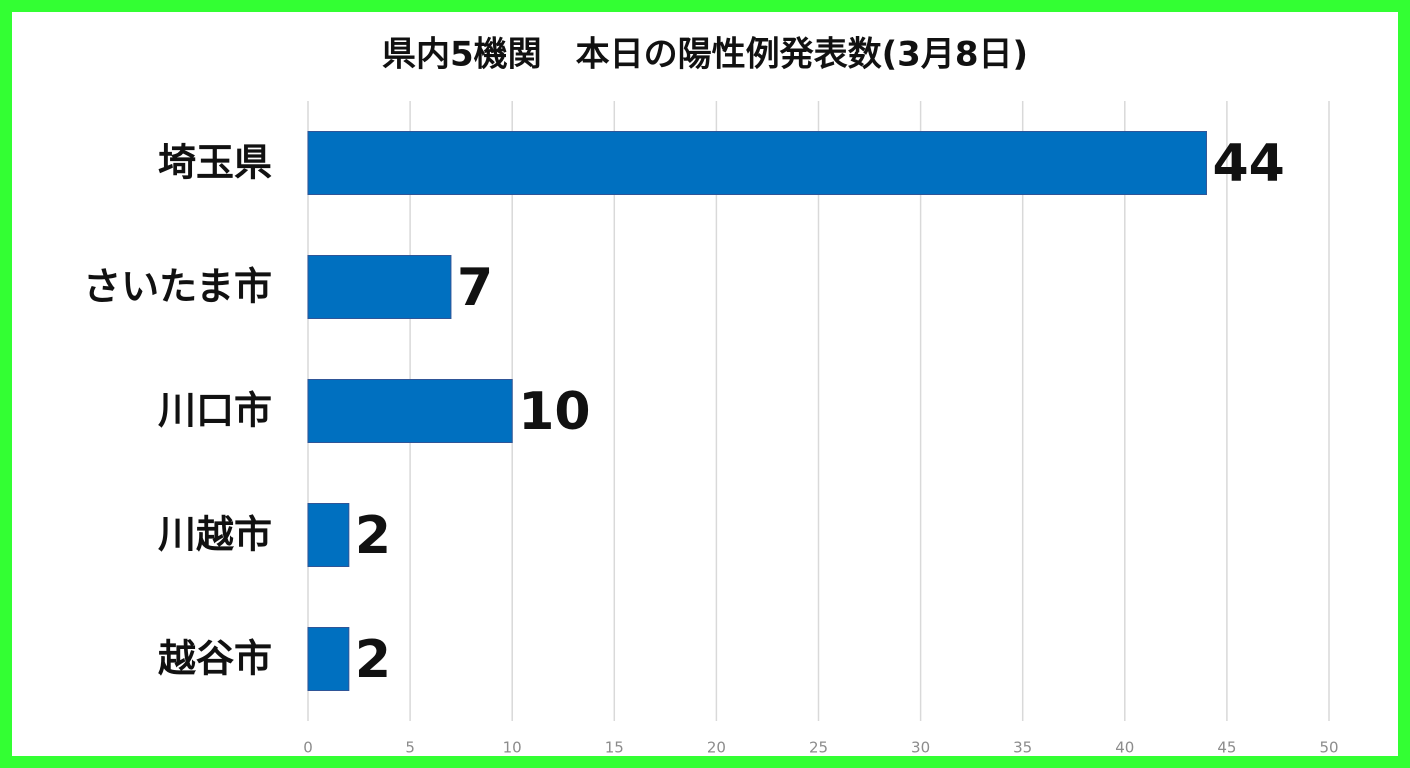  What do you see at coordinates (705, 55) in the screenshot?
I see `chart-title: 県内5機関 本日の陽性例発表数(3月8日)` at bounding box center [705, 55].